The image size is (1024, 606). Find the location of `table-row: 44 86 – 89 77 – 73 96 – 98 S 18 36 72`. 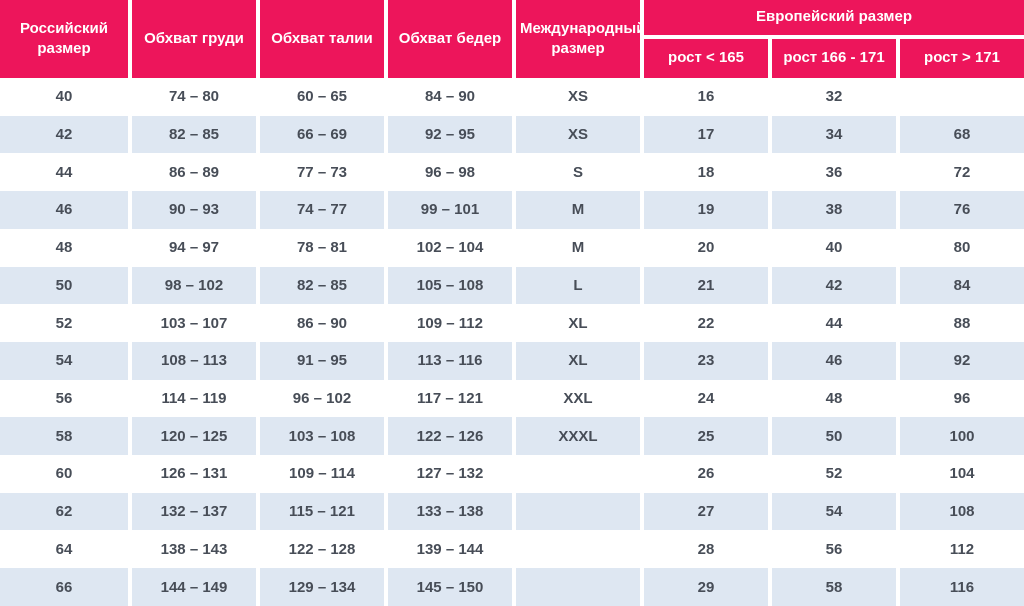

table-row: 44 86 – 89 77 – 73 96 – 98 S 18 36 72 is located at coordinates (512, 172).